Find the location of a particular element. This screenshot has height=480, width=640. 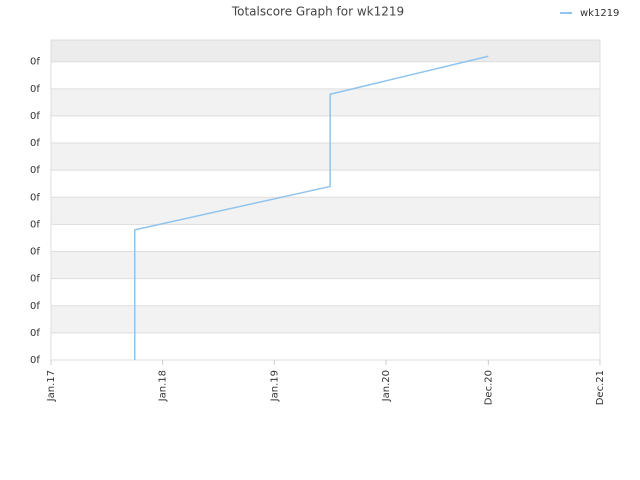

x-tick-label: Dec.20 is located at coordinates (488, 387).